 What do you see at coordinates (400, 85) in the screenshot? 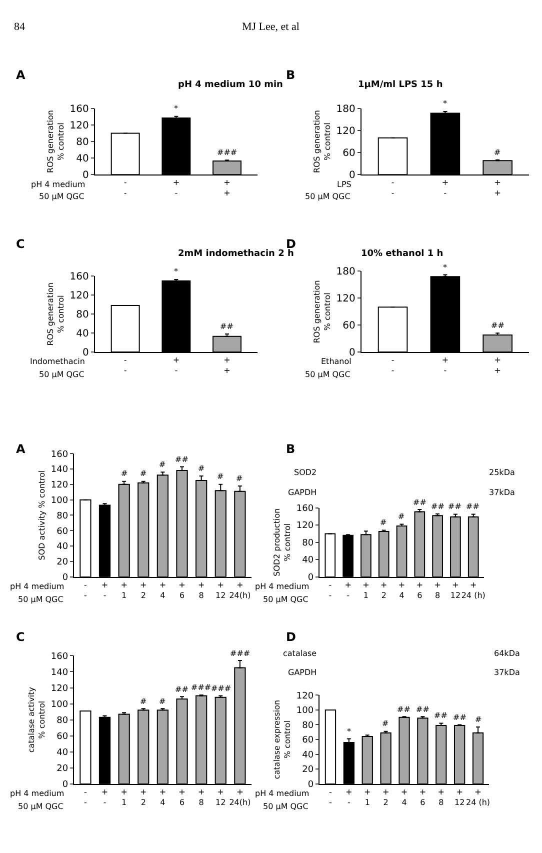
I see `chart-title: 1µM/ml LPS 15 h` at bounding box center [400, 85].